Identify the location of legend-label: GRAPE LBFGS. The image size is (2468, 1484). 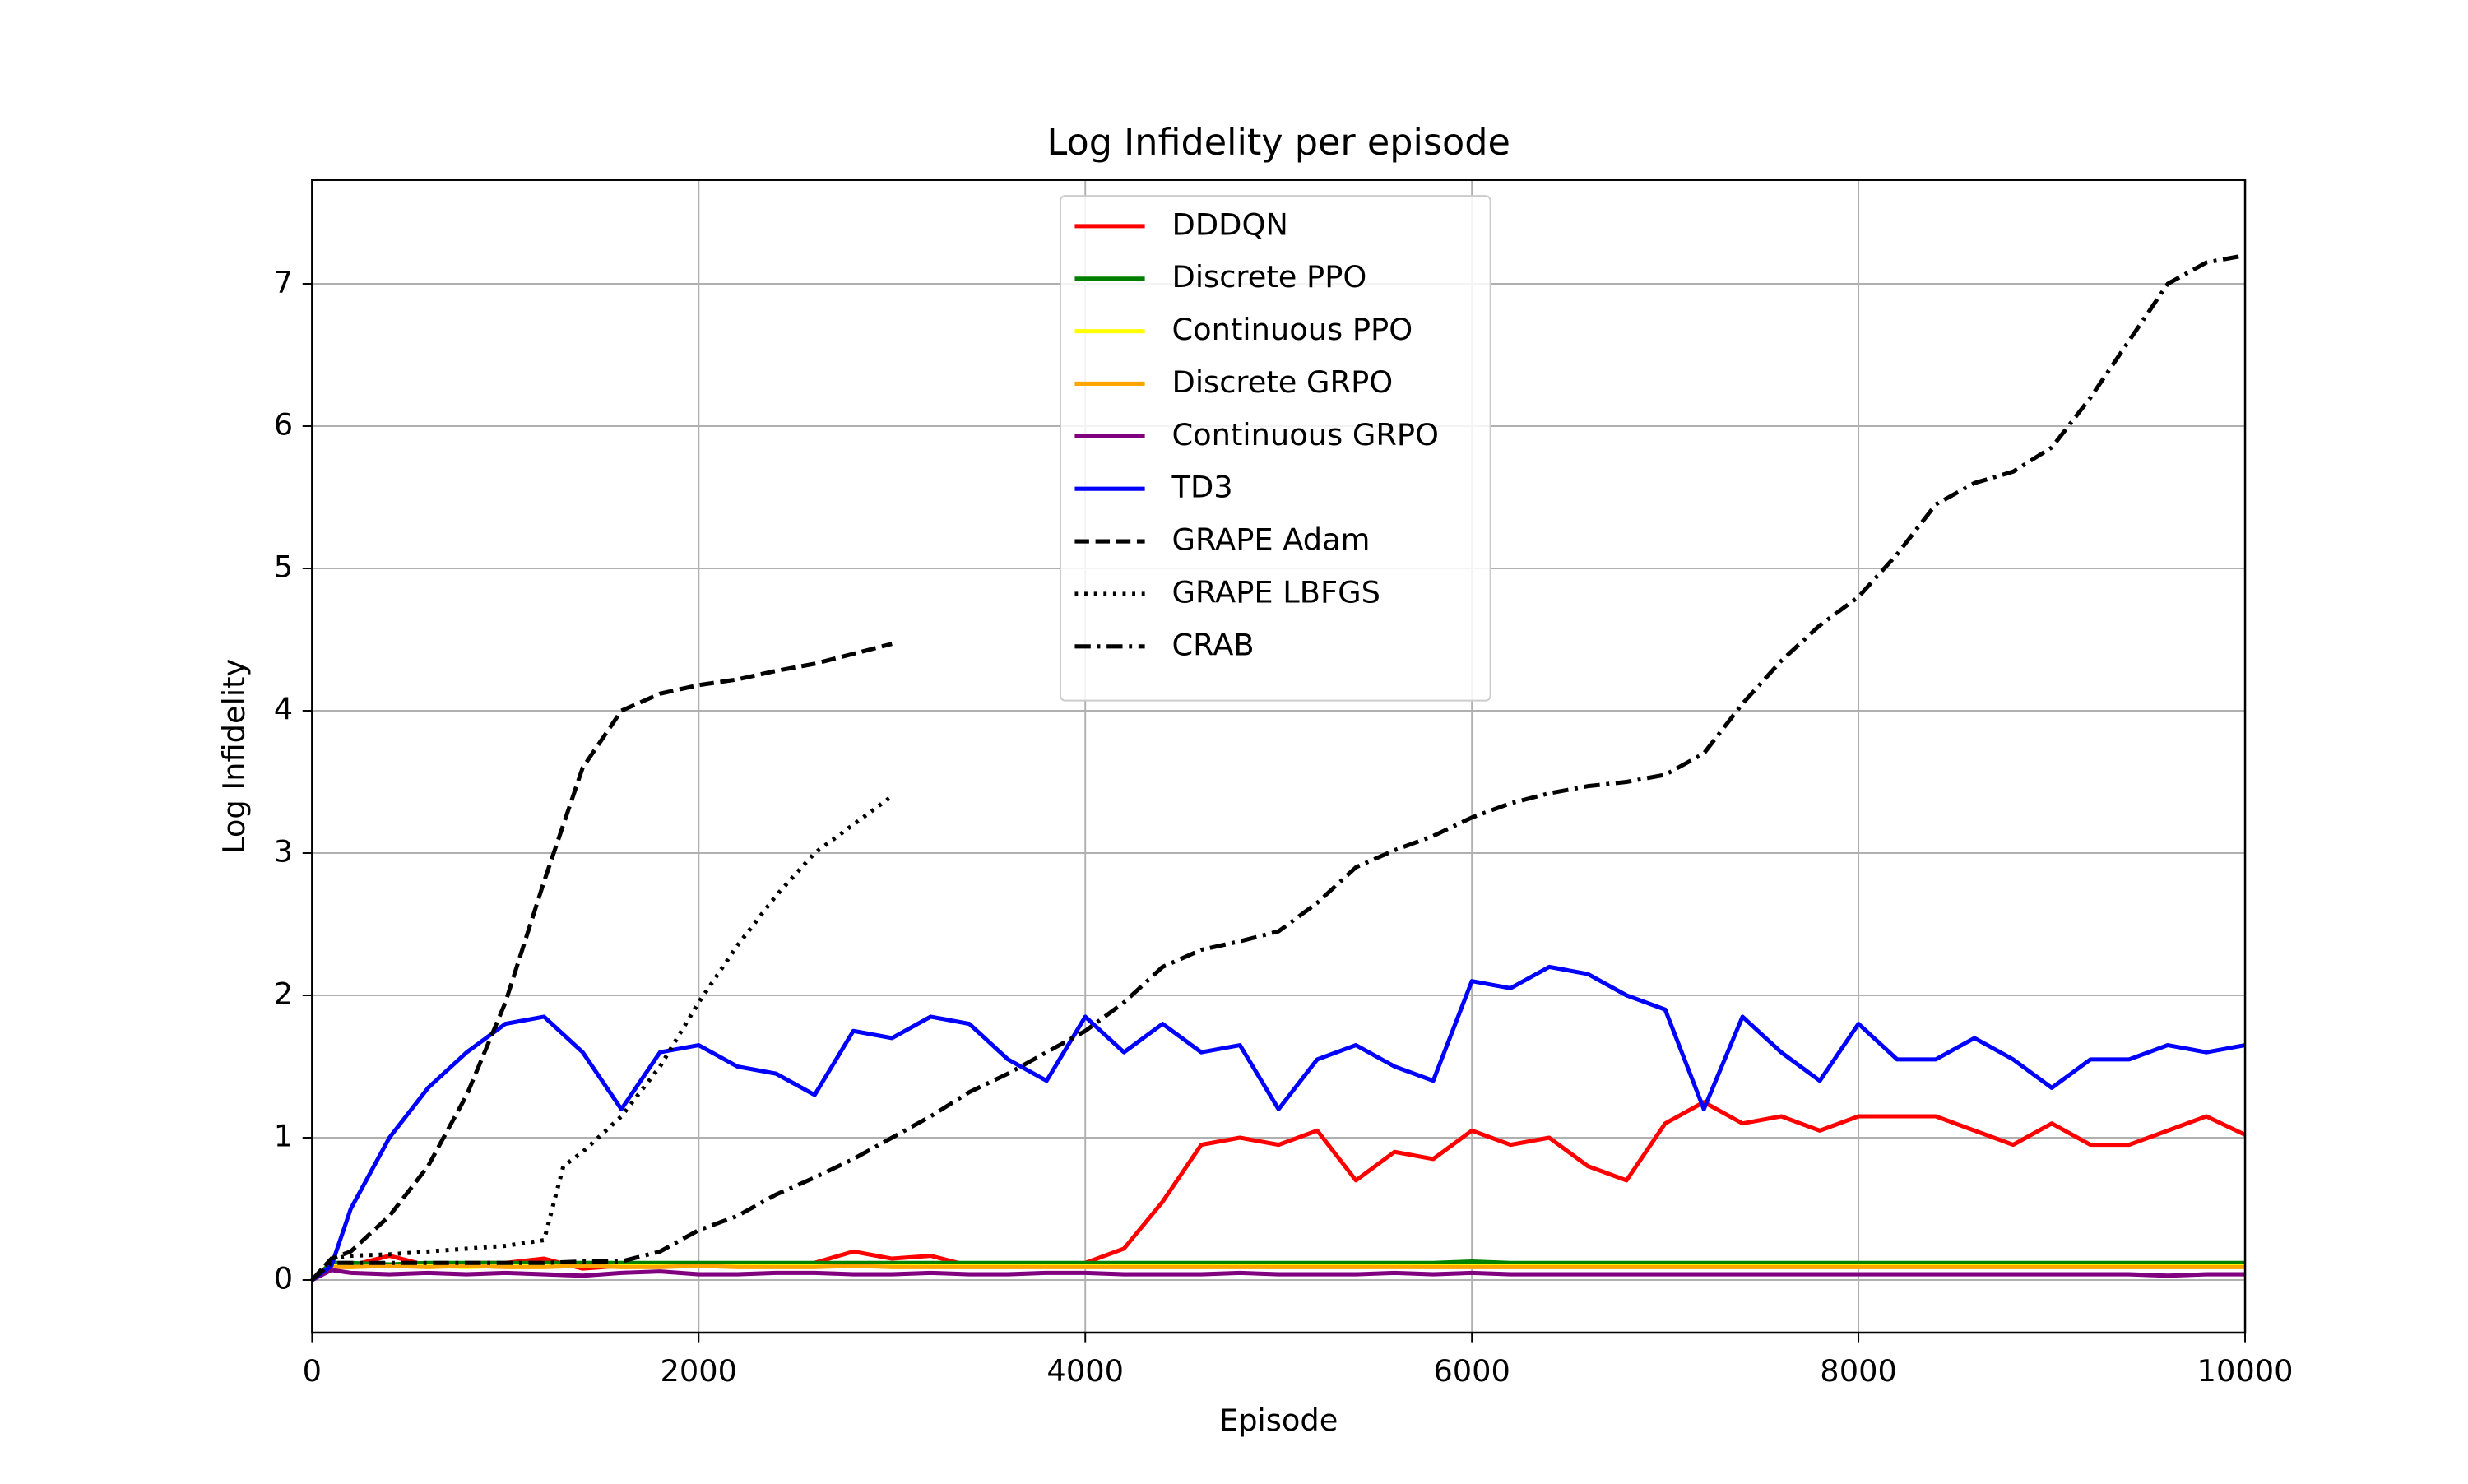
(1276, 592).